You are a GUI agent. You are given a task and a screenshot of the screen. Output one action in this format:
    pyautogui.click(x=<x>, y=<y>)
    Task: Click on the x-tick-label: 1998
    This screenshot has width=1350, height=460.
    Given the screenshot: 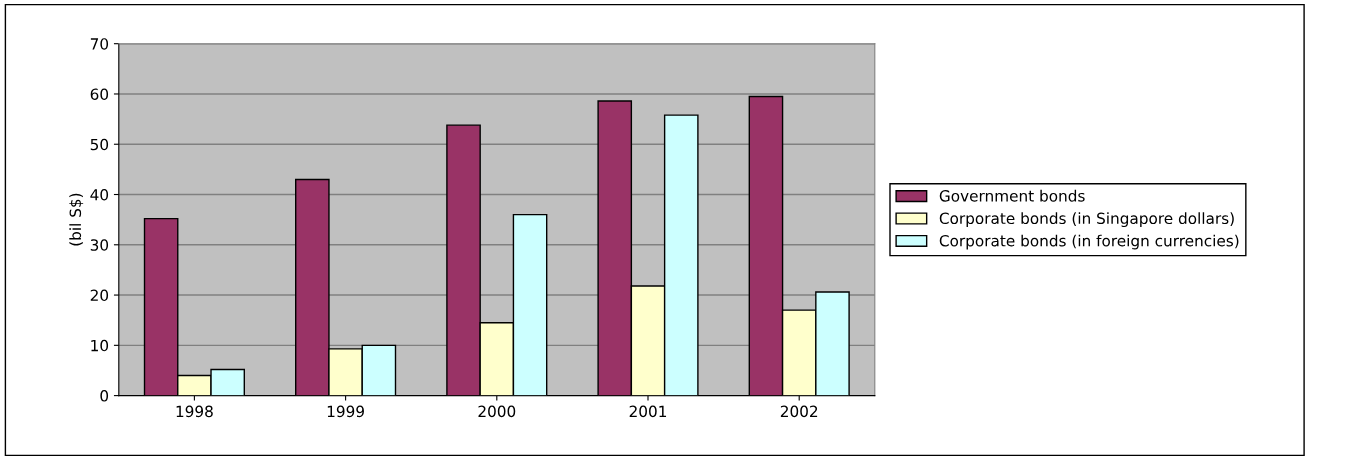 What is the action you would take?
    pyautogui.click(x=194, y=411)
    